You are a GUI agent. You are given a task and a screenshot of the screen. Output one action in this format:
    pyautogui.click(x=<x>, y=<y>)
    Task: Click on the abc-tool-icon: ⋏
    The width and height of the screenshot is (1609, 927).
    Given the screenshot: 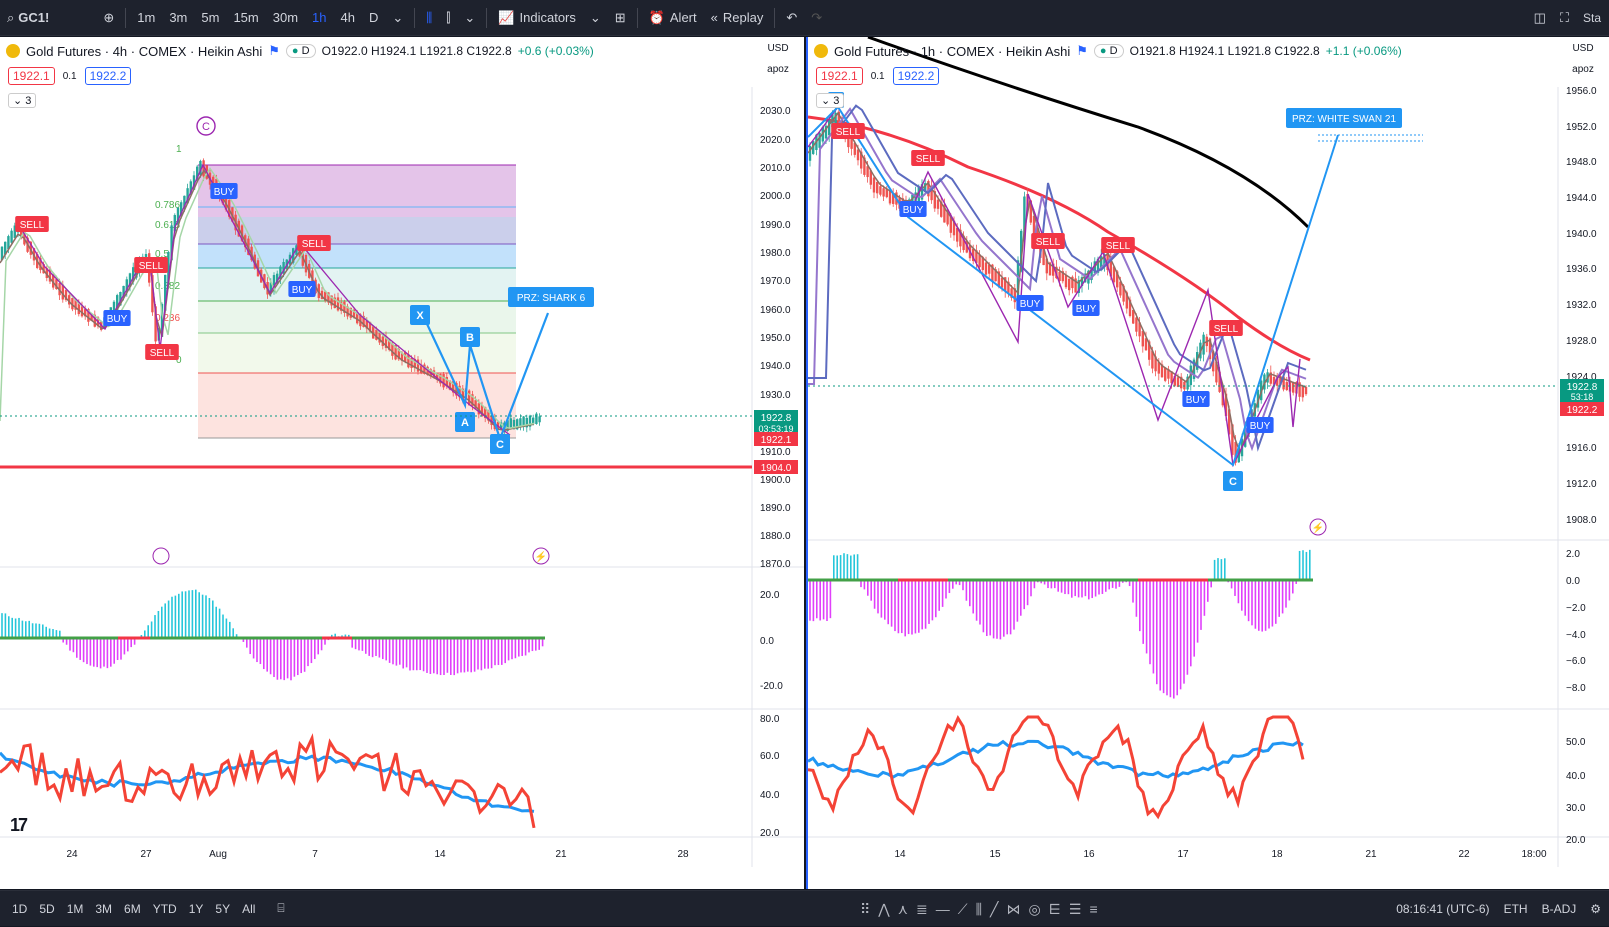 What is the action you would take?
    pyautogui.click(x=903, y=908)
    